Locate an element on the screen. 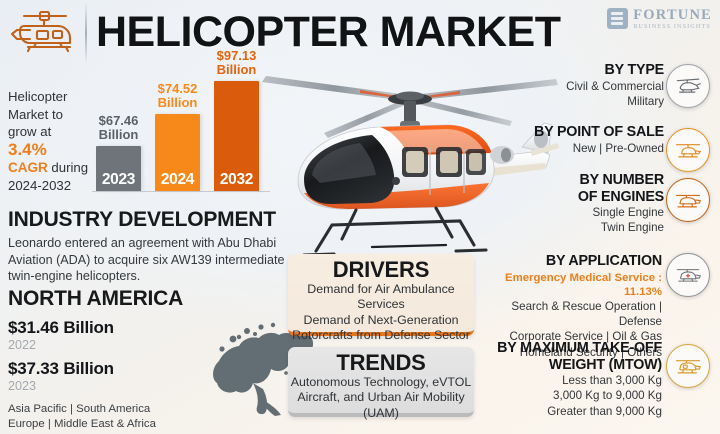 This screenshot has width=720, height=434. segment-by-application-heading: BY APPLICATION is located at coordinates (603, 261).